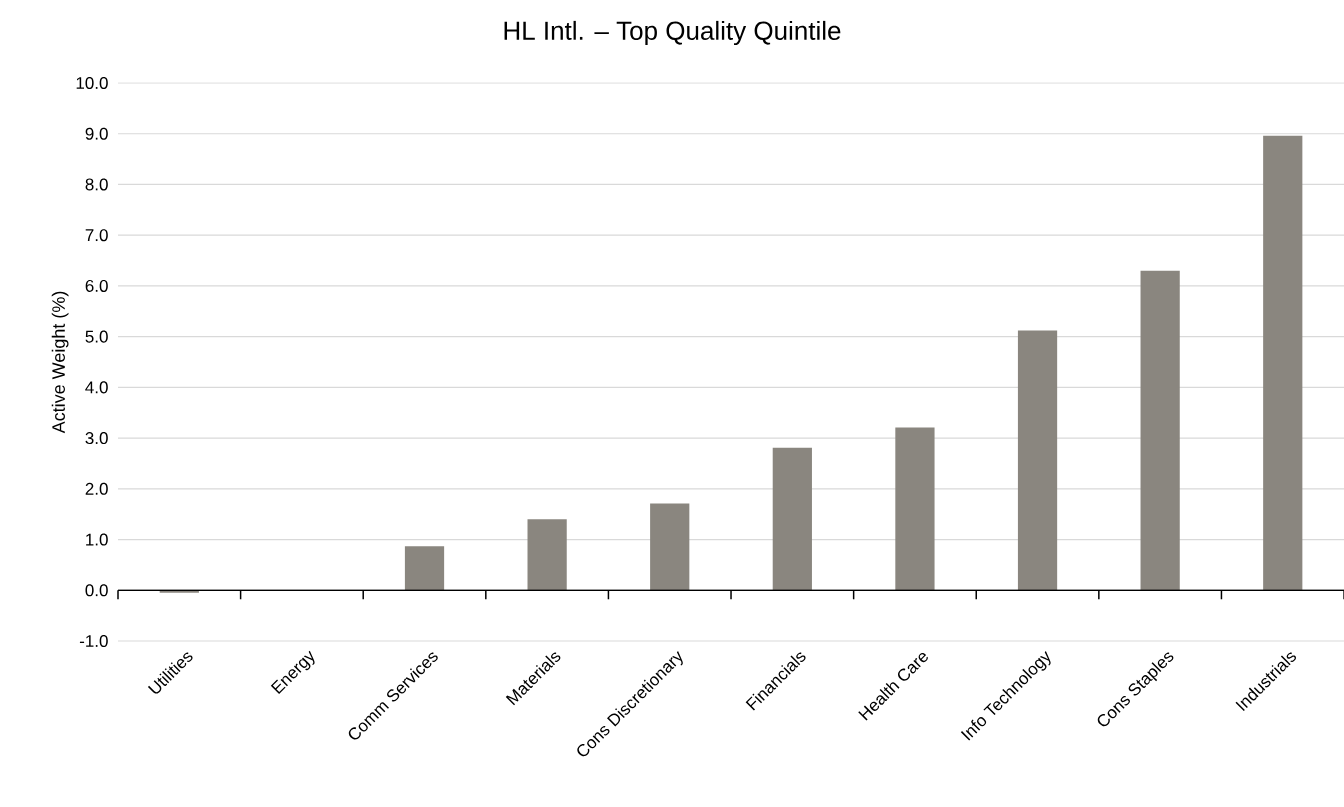 This screenshot has height=807, width=1344. What do you see at coordinates (60, 362) in the screenshot?
I see `y-axis-title: Active Weight (%)` at bounding box center [60, 362].